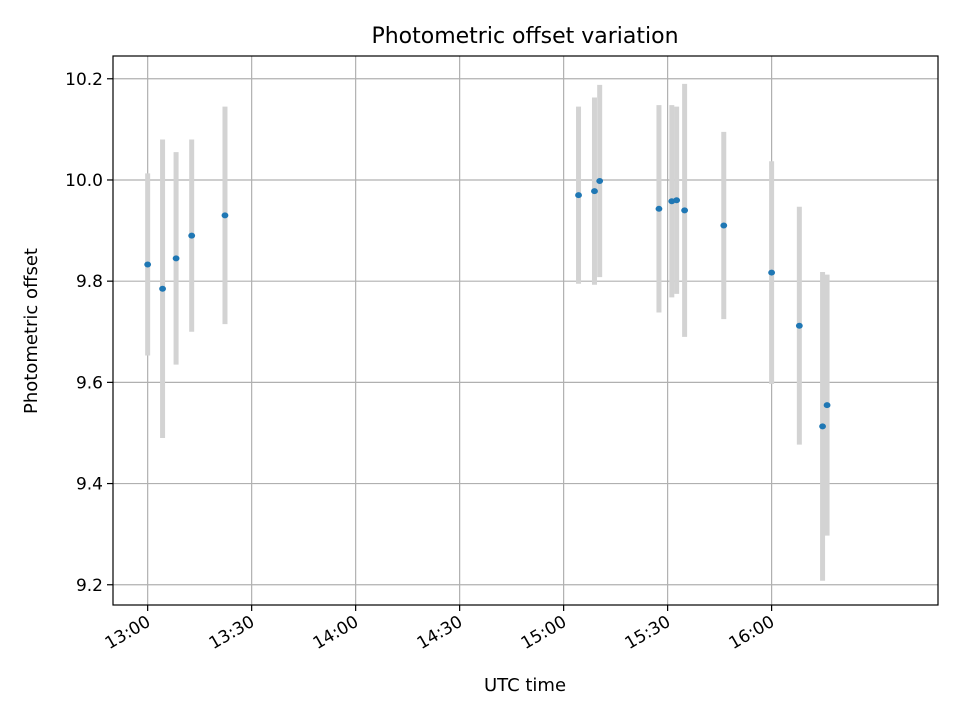  Describe the element at coordinates (89, 485) in the screenshot. I see `y-tick-label: 9.4` at that location.